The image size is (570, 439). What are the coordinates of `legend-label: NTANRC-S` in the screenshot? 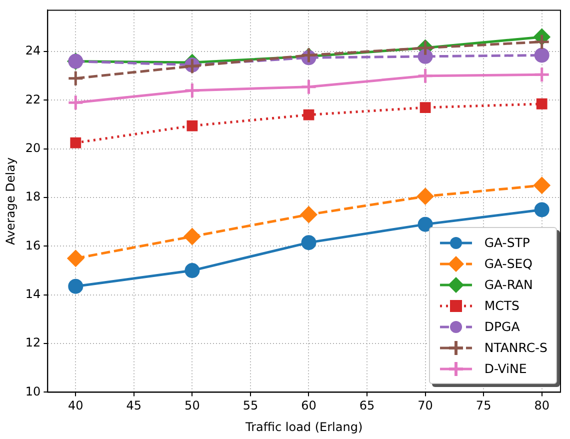 It's located at (516, 348).